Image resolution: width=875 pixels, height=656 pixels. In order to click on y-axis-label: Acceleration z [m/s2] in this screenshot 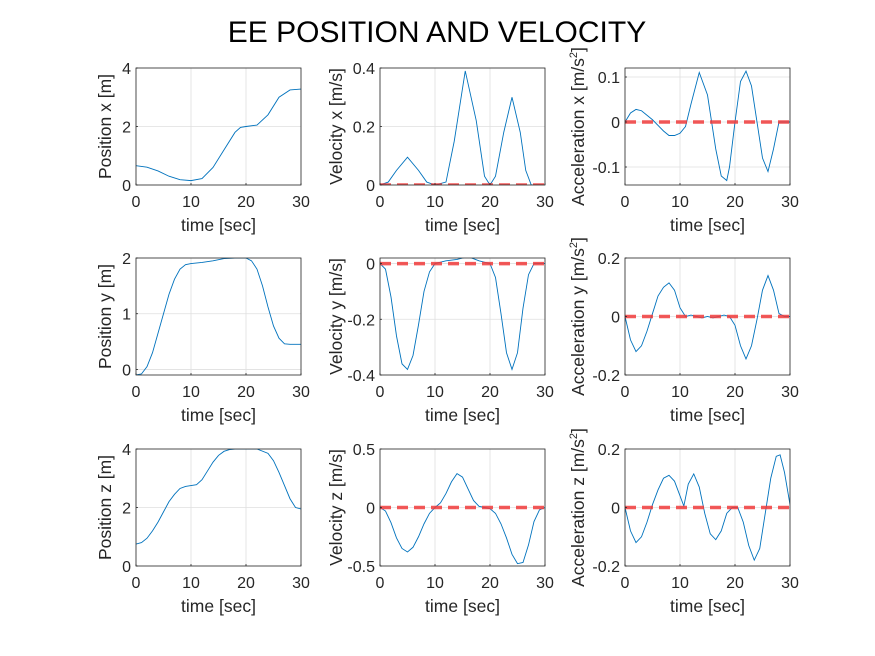, I will do `click(578, 507)`.